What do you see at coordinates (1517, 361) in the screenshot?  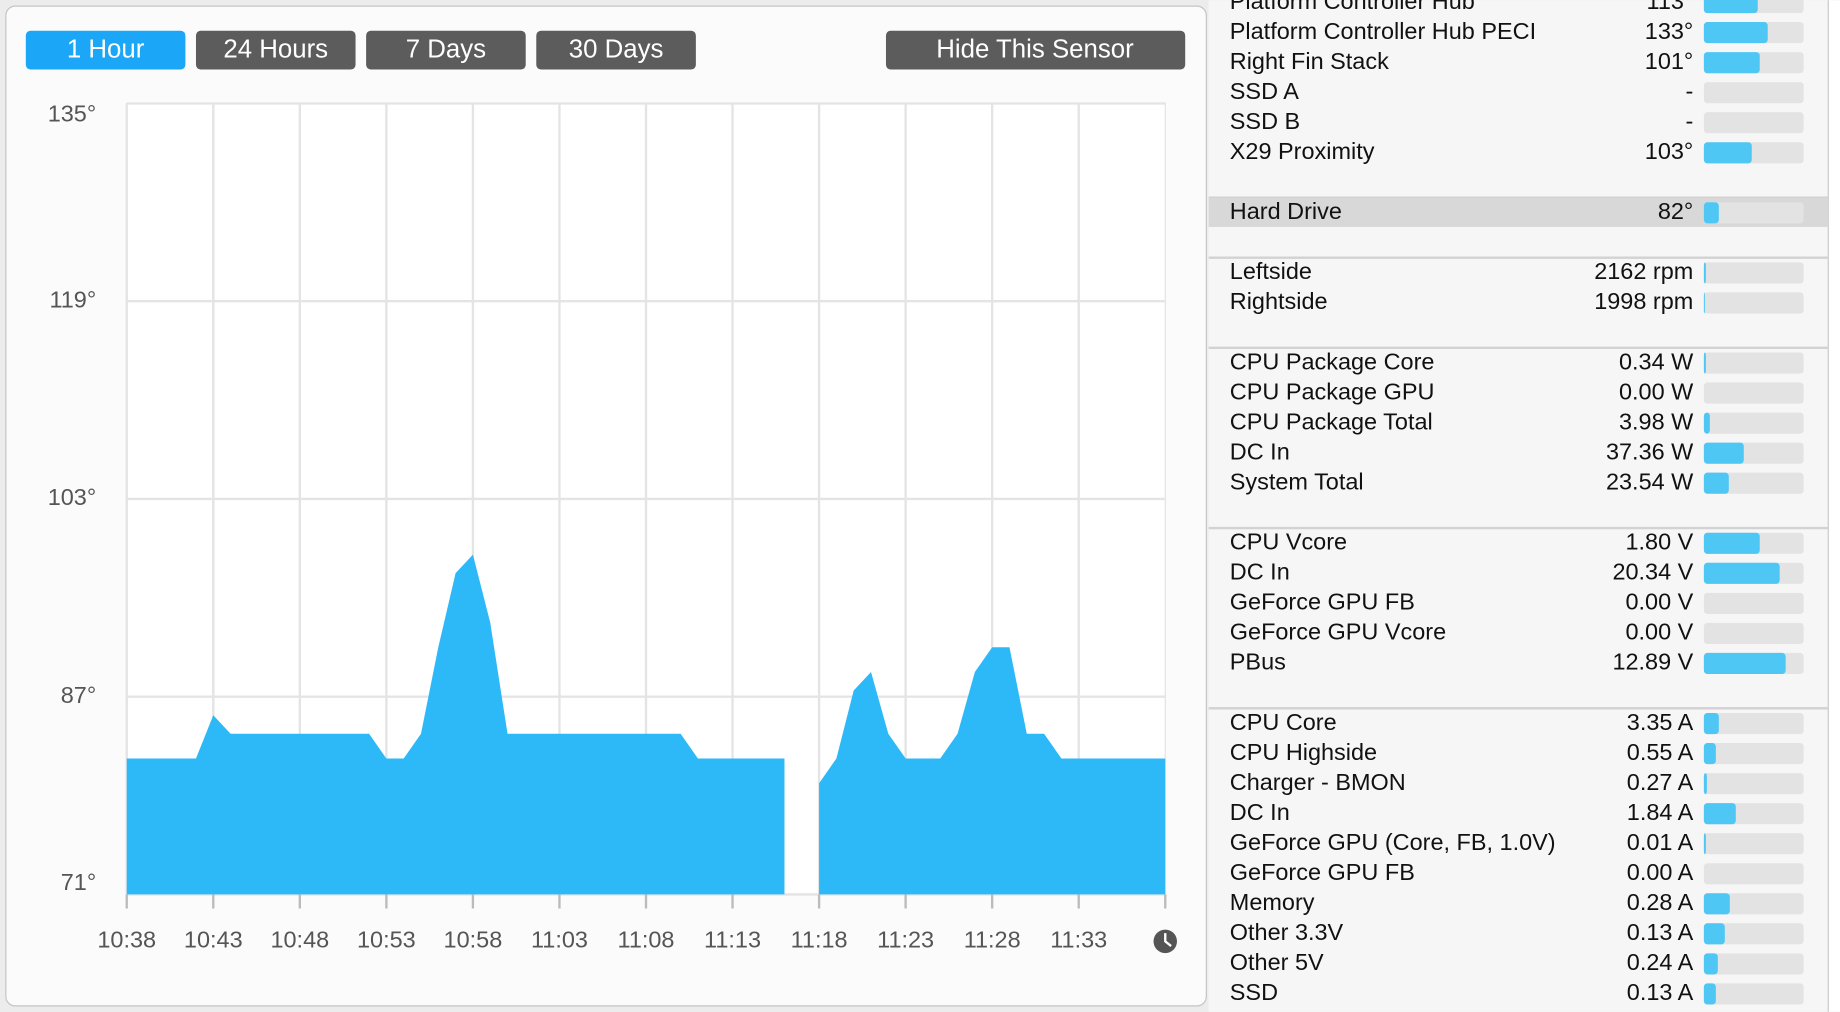 I see `sensor-row: CPU Package Core 0.34 W` at bounding box center [1517, 361].